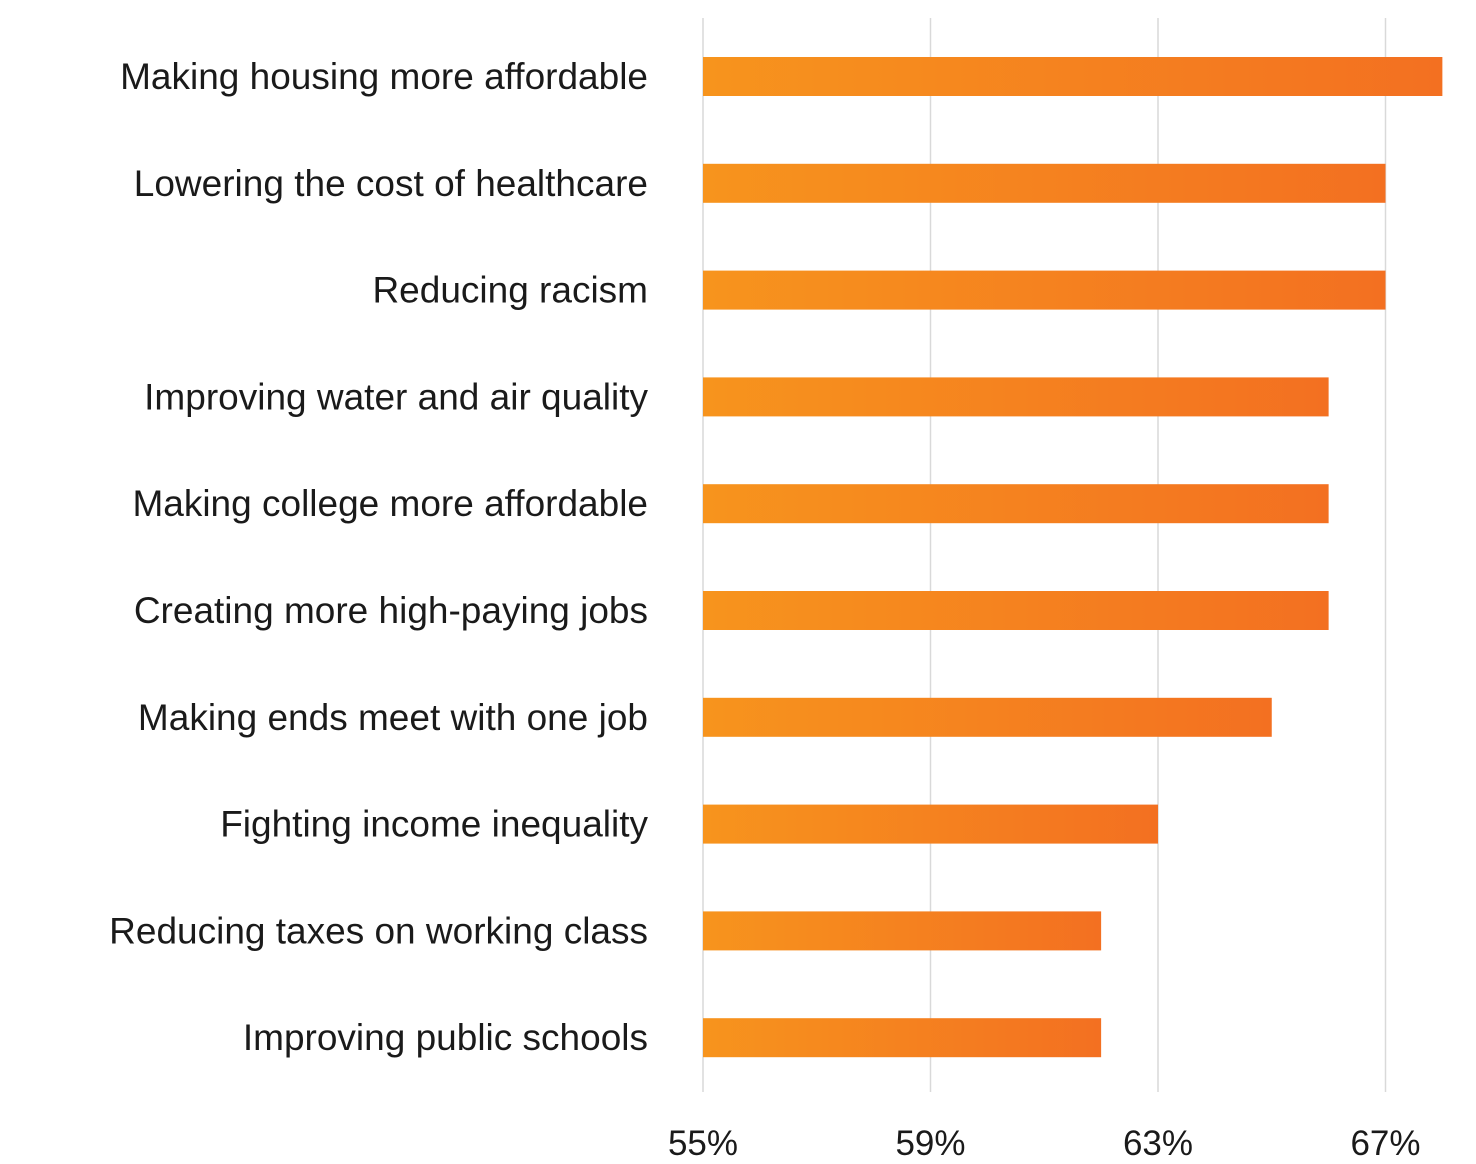  Describe the element at coordinates (1158, 1143) in the screenshot. I see `x-tick-label-3: 63%` at that location.